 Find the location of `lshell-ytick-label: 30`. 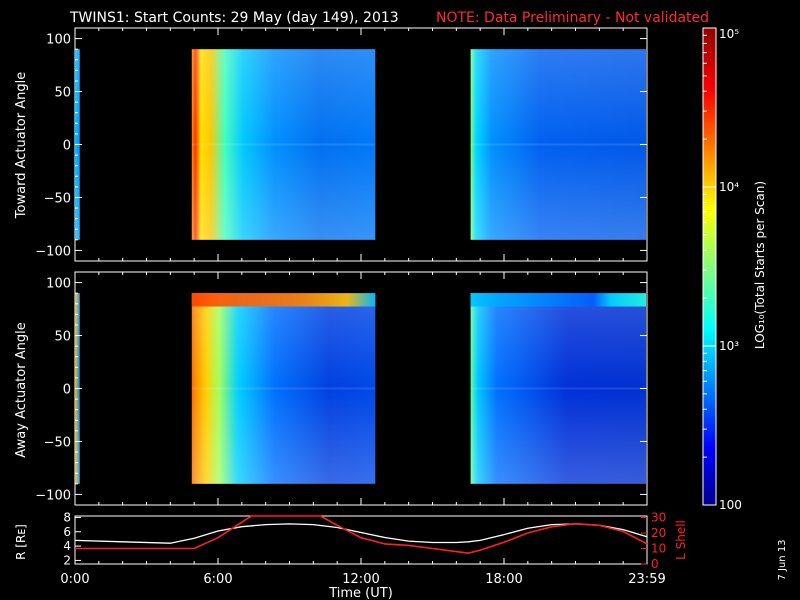

lshell-ytick-label: 30 is located at coordinates (658, 518).